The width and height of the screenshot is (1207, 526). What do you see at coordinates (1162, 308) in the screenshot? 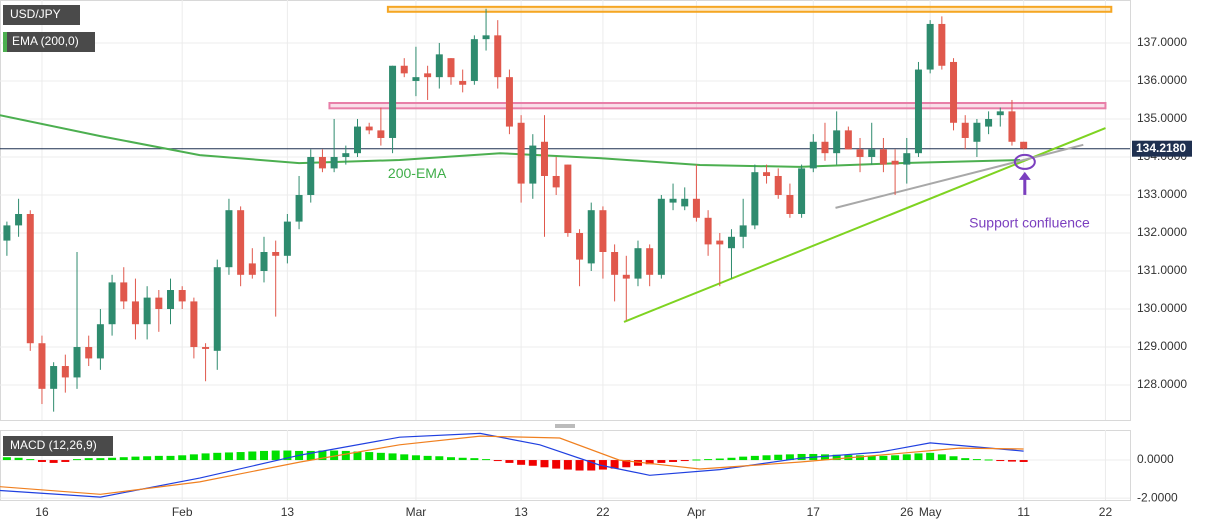
I see `y-tick-label: 130.0000` at bounding box center [1162, 308].